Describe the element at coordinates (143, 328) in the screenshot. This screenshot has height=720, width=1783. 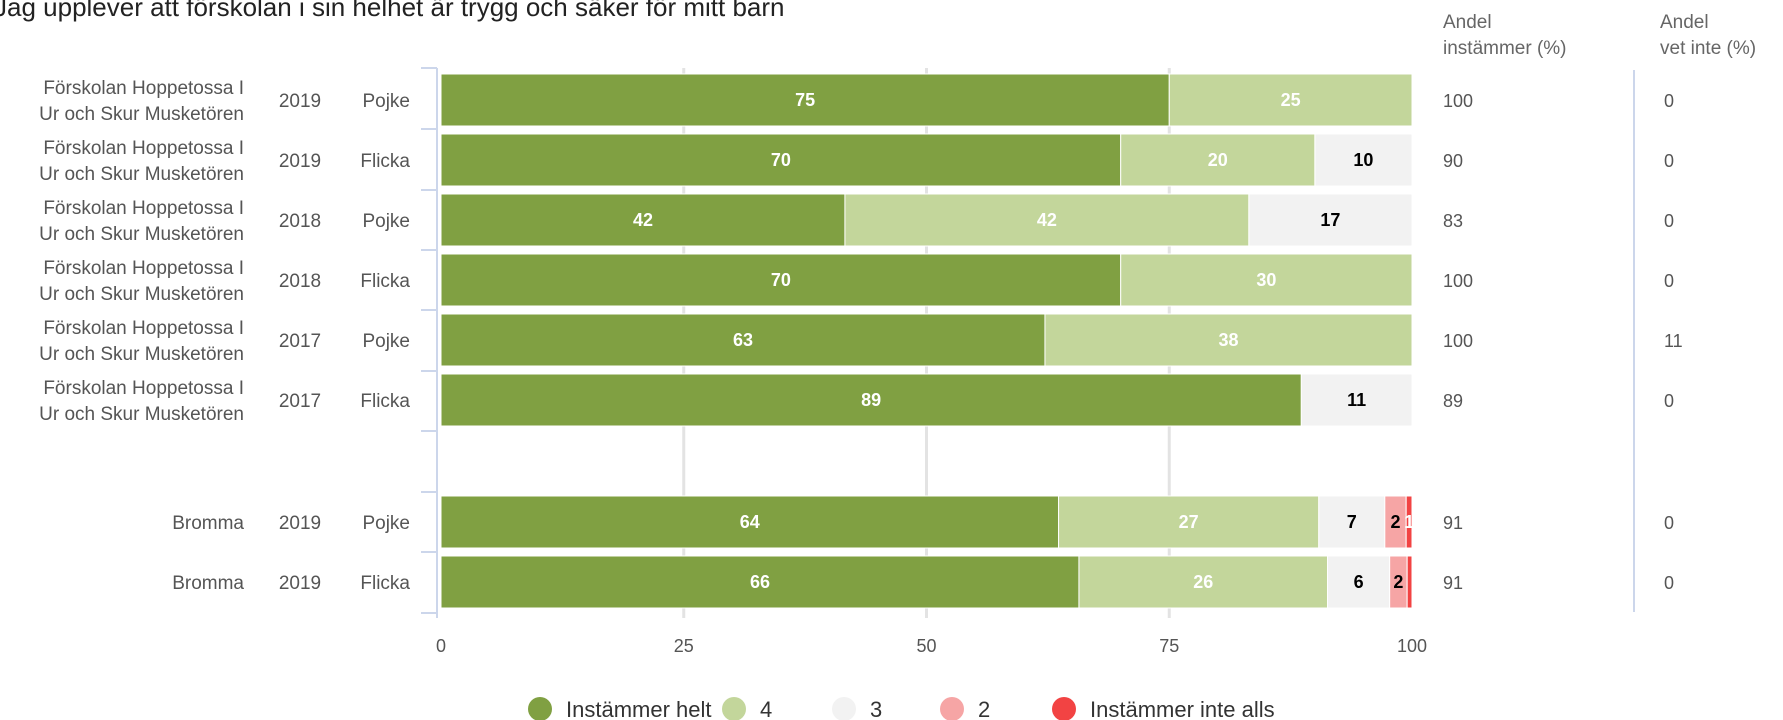
I see `row-unit-5-line1: Förskolan Hoppetossa I` at that location.